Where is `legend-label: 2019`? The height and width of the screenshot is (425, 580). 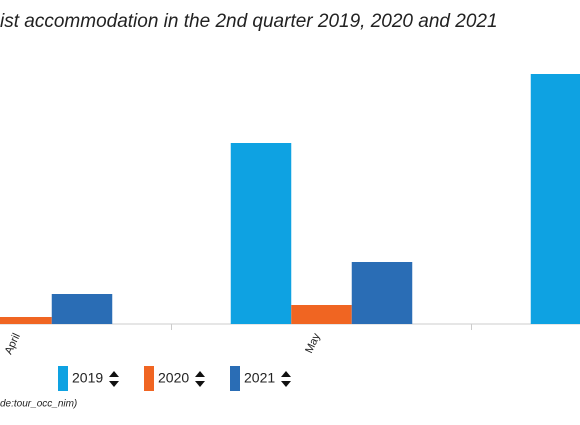
legend-label: 2019 is located at coordinates (87, 378).